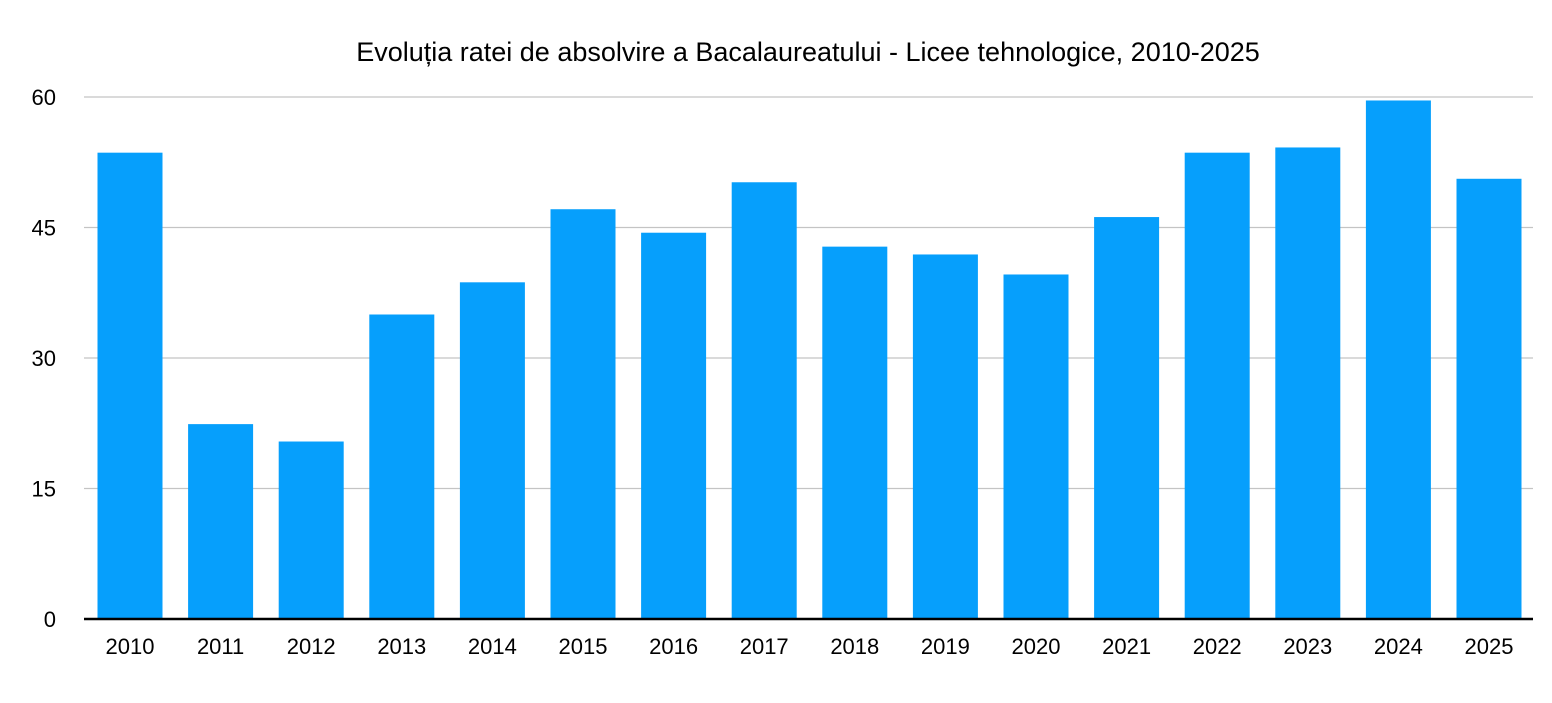 The height and width of the screenshot is (703, 1552). What do you see at coordinates (1036, 446) in the screenshot?
I see `bar-2020` at bounding box center [1036, 446].